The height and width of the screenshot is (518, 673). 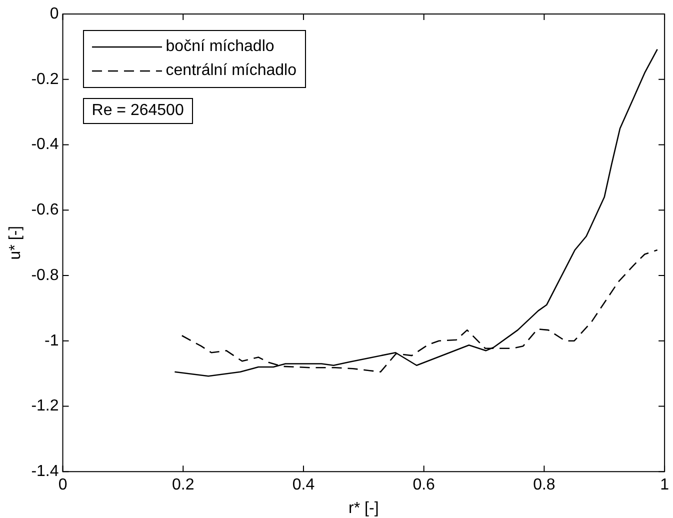 I want to click on y-tick-label: -0.8, so click(x=45, y=275).